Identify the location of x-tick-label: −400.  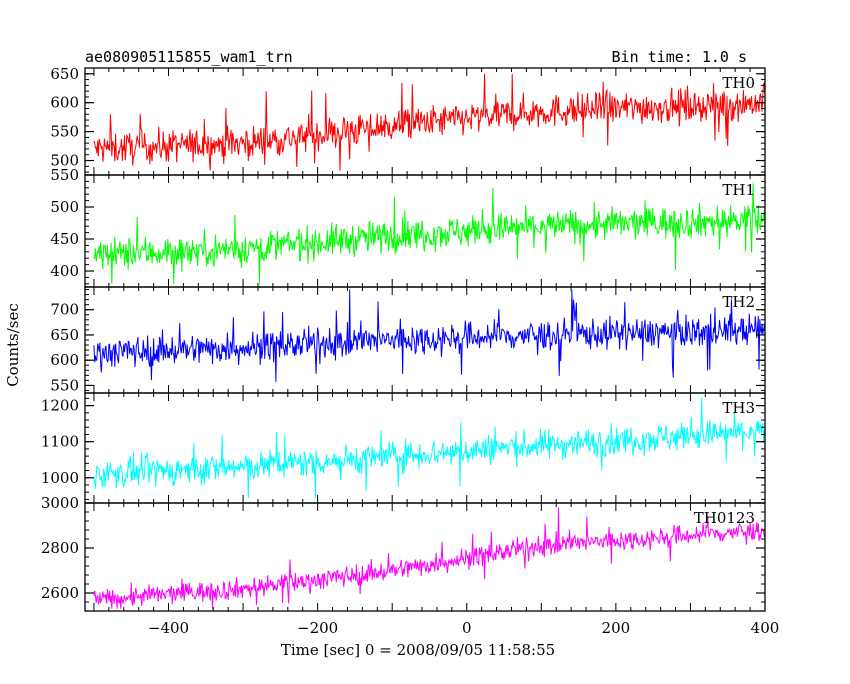
(168, 628).